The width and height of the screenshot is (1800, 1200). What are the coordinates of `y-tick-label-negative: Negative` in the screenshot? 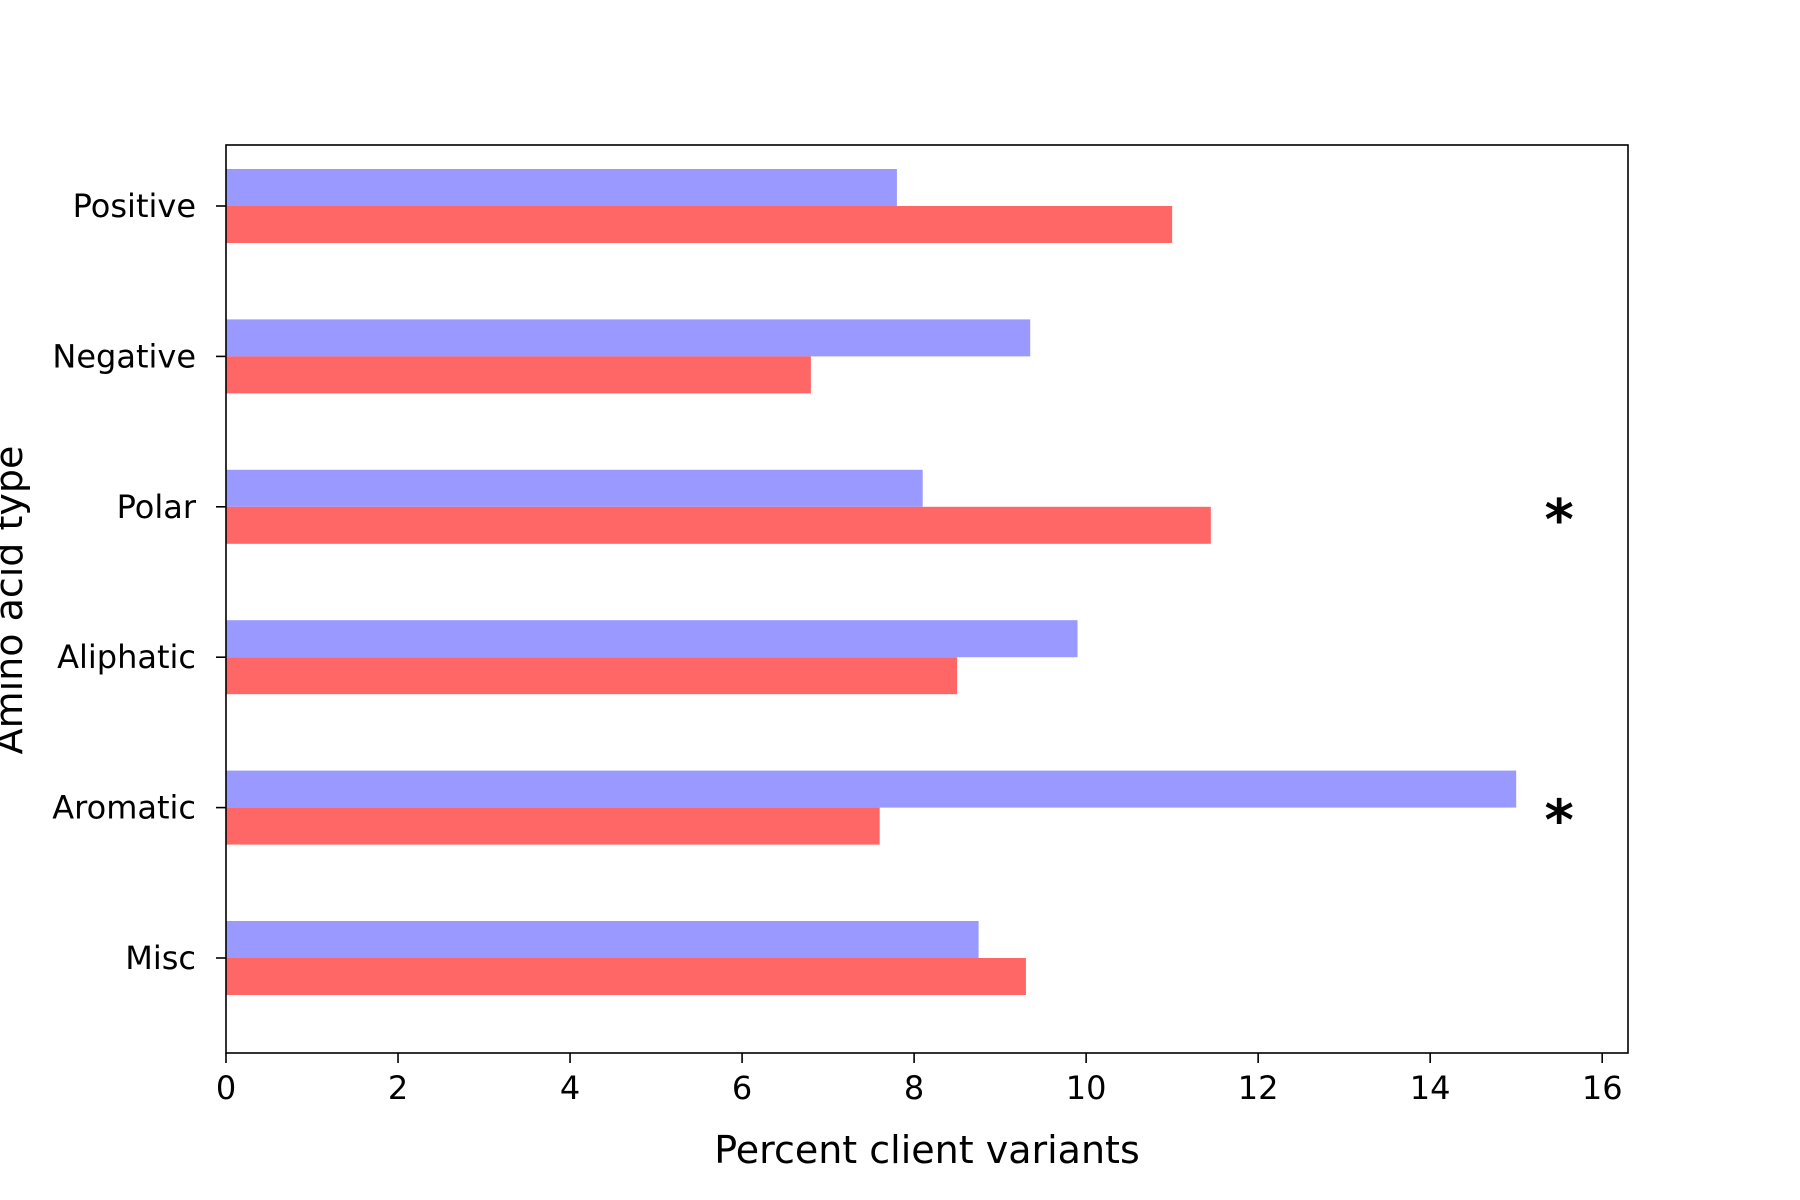 It's located at (124, 356).